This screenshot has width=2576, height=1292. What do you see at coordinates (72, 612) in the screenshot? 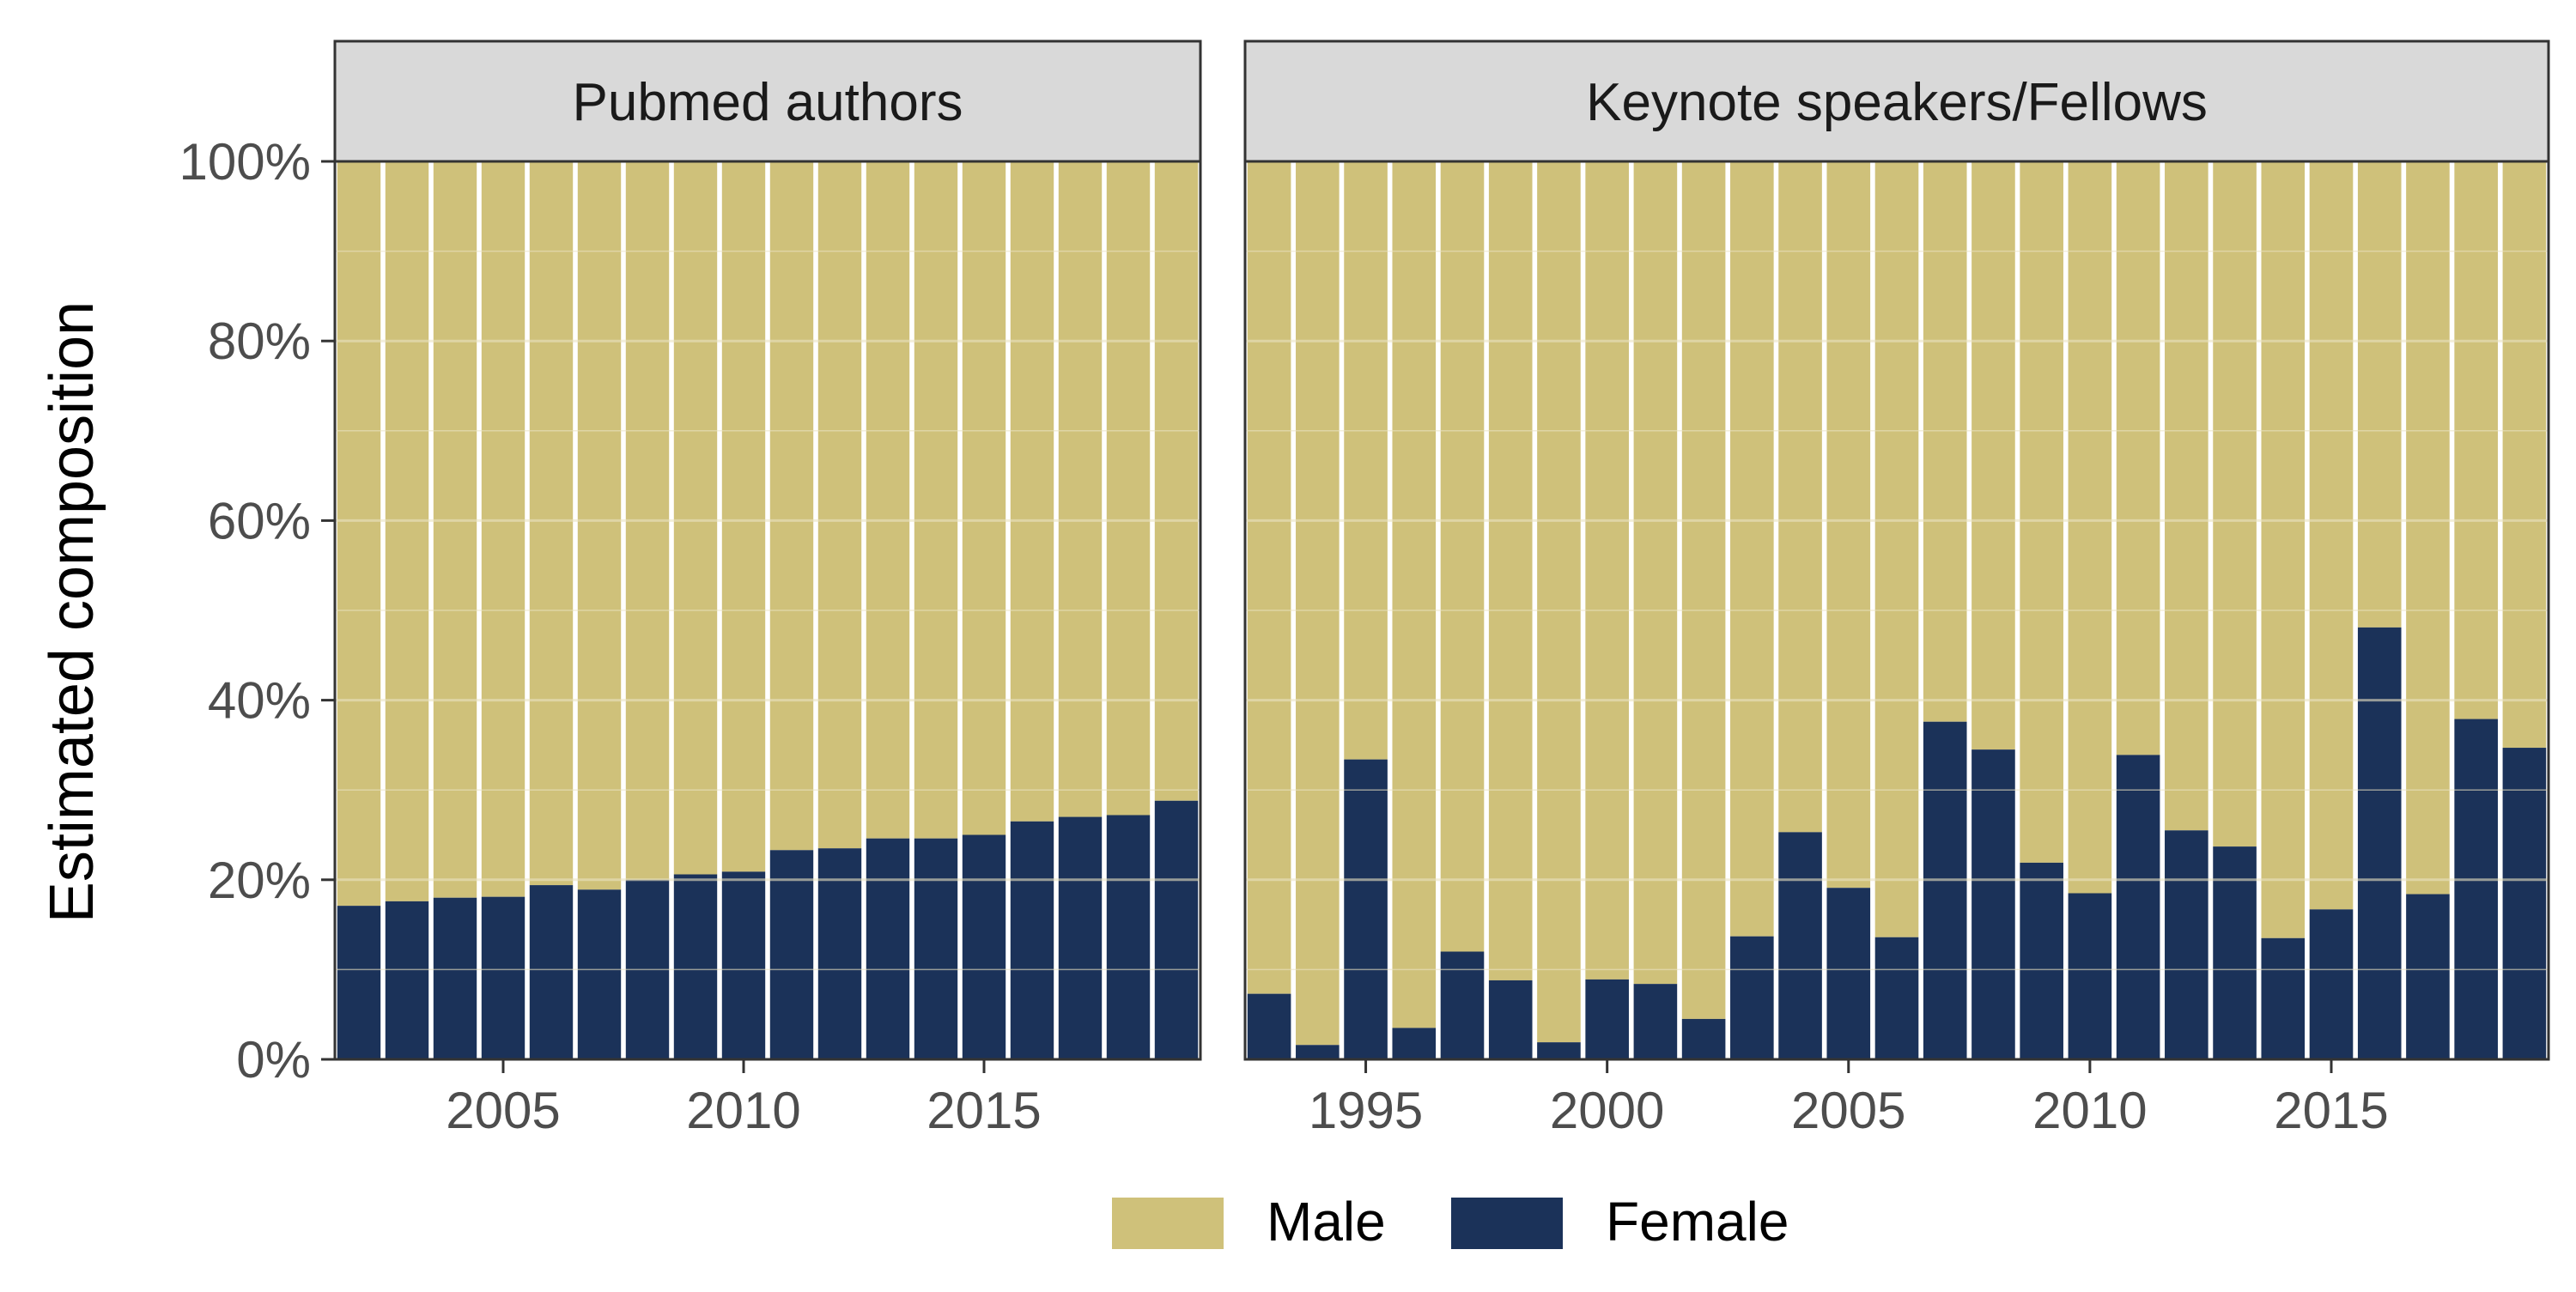
I see `y-axis-title: Estimated composition` at bounding box center [72, 612].